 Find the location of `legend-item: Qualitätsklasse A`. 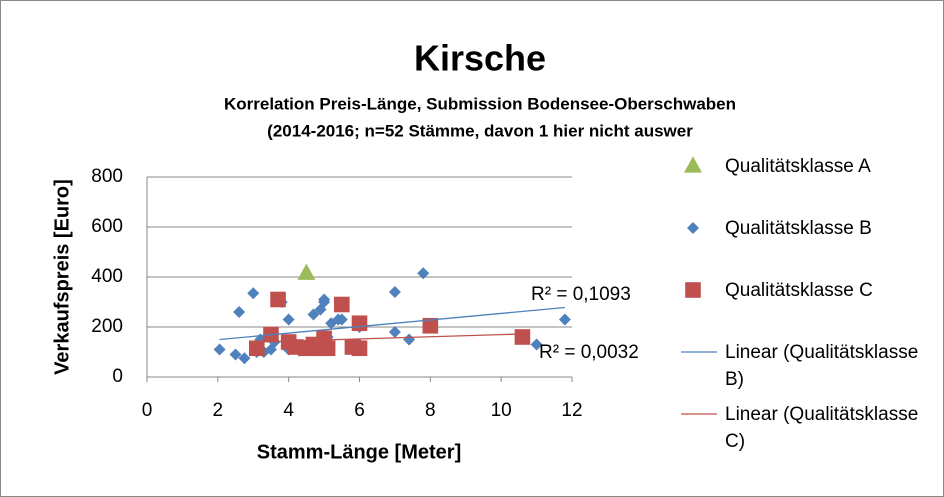

legend-item: Qualitätsklasse A is located at coordinates (801, 184).